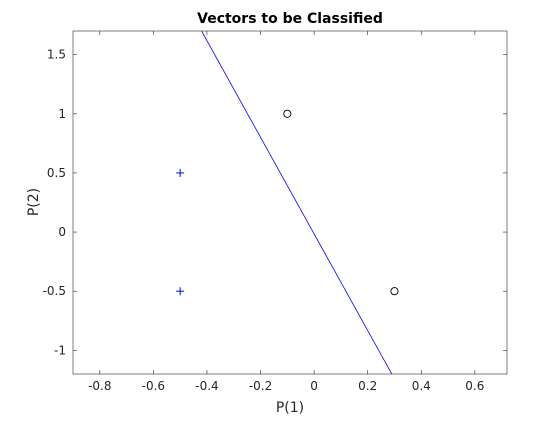  What do you see at coordinates (290, 408) in the screenshot?
I see `x-axis-label: P(1)` at bounding box center [290, 408].